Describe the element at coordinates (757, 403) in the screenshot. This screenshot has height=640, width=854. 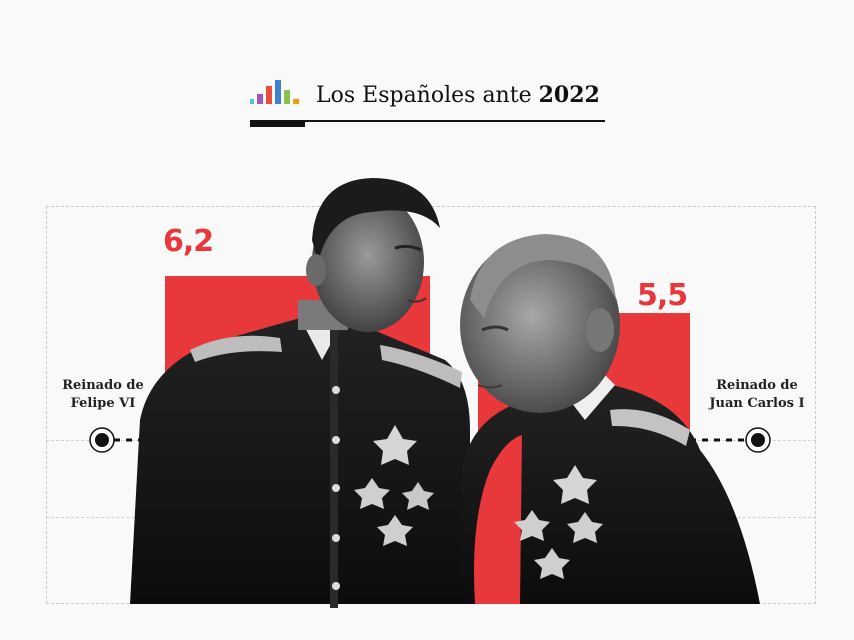
I see `category-line: Juan Carlos I` at that location.